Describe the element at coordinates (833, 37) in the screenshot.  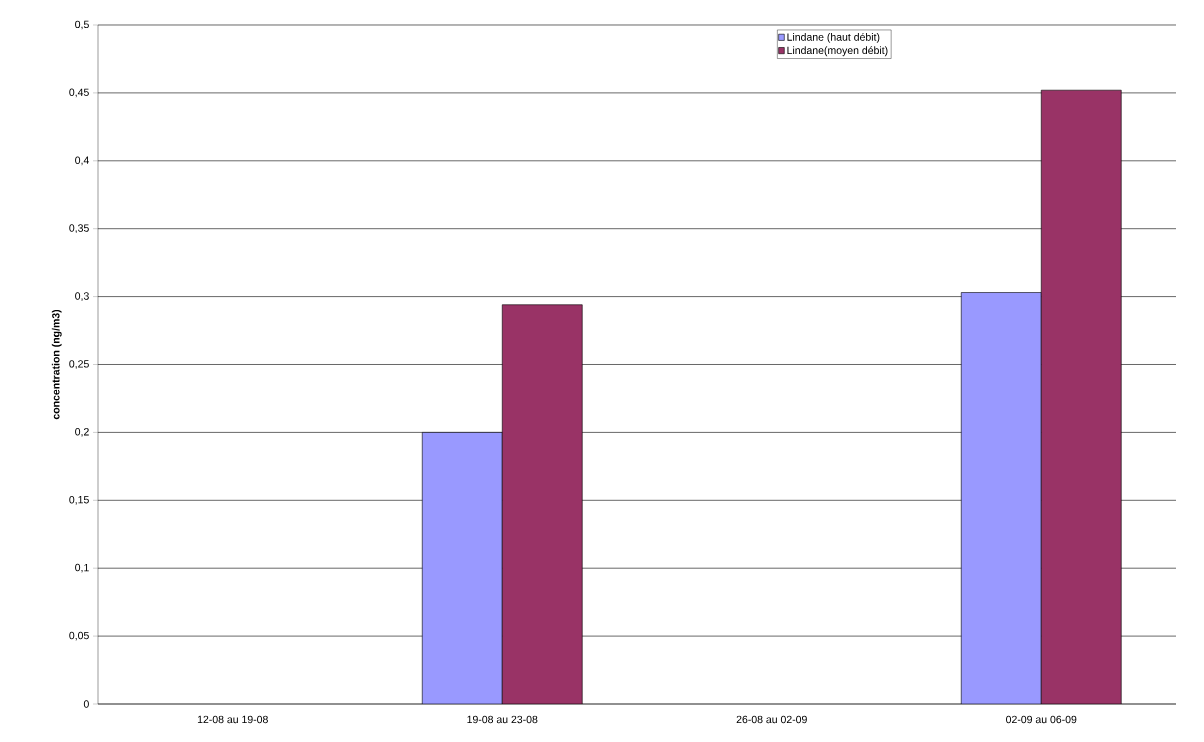
I see `legend-label: Lindane (haut débit)` at that location.